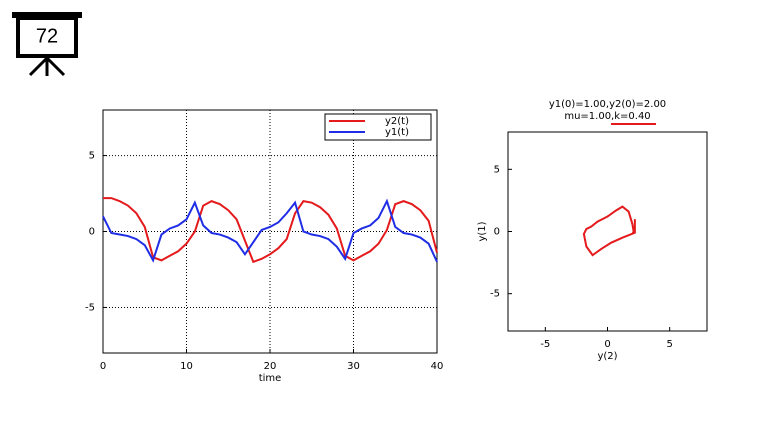 The height and width of the screenshot is (426, 759). What do you see at coordinates (482, 231) in the screenshot?
I see `y-axis-label: y(1)` at bounding box center [482, 231].